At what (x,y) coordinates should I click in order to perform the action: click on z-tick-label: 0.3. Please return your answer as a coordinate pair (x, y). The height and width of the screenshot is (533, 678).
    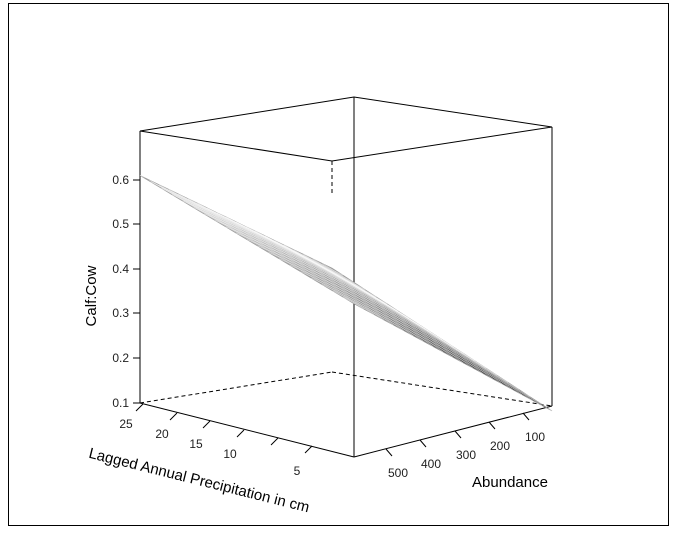
    Looking at the image, I should click on (120, 313).